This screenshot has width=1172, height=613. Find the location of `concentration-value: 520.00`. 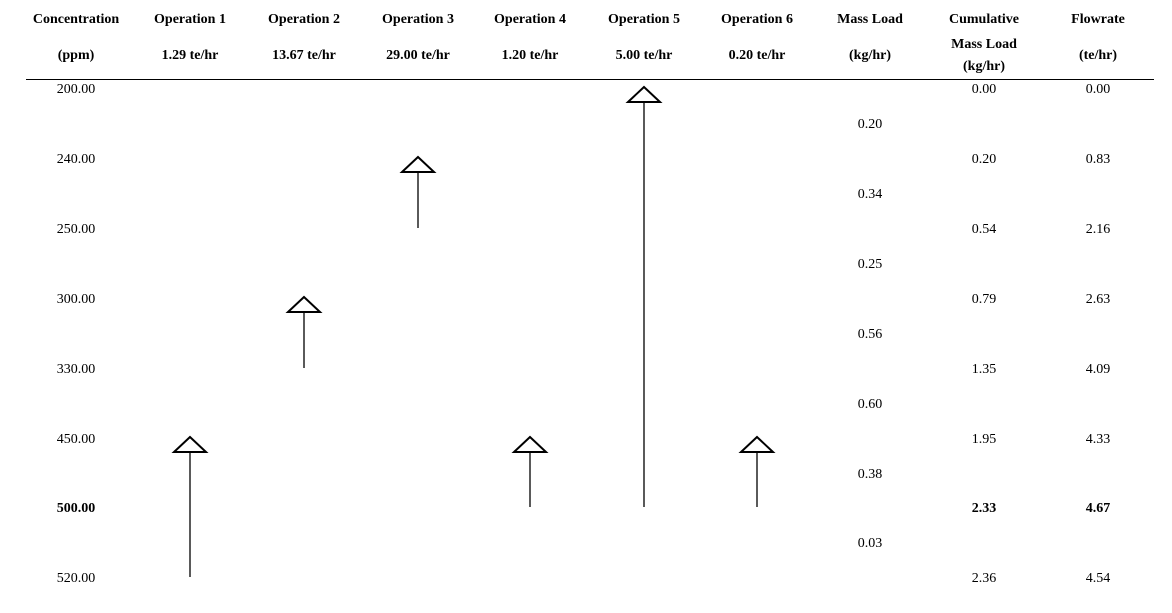

concentration-value: 520.00 is located at coordinates (76, 578).